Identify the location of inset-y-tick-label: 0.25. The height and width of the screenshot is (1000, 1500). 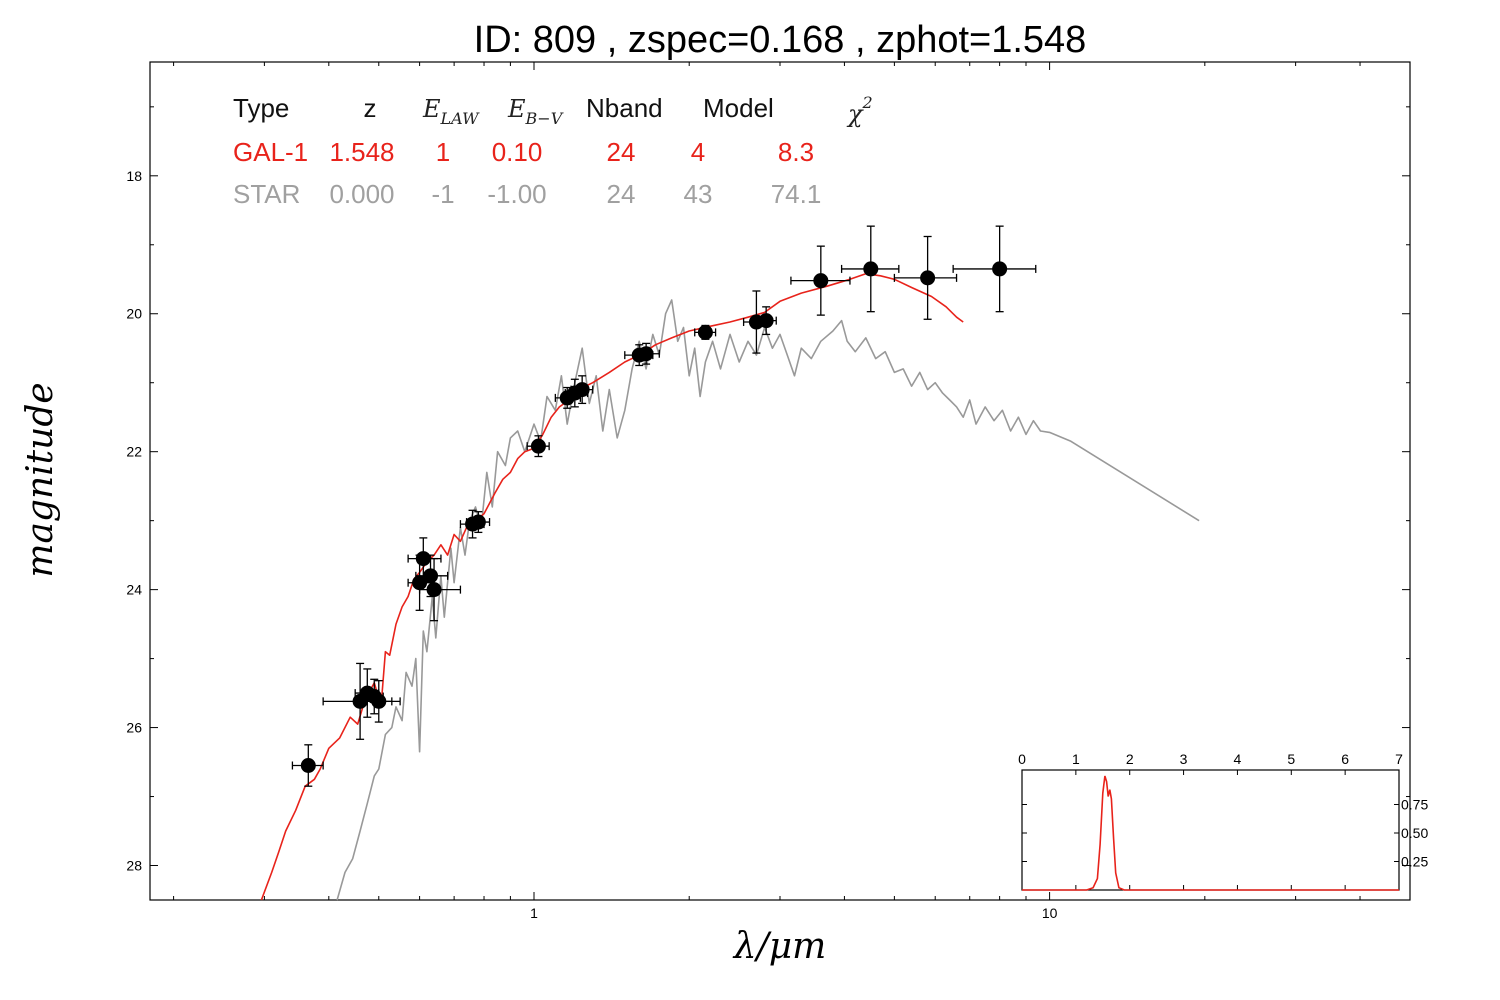
(1414, 862).